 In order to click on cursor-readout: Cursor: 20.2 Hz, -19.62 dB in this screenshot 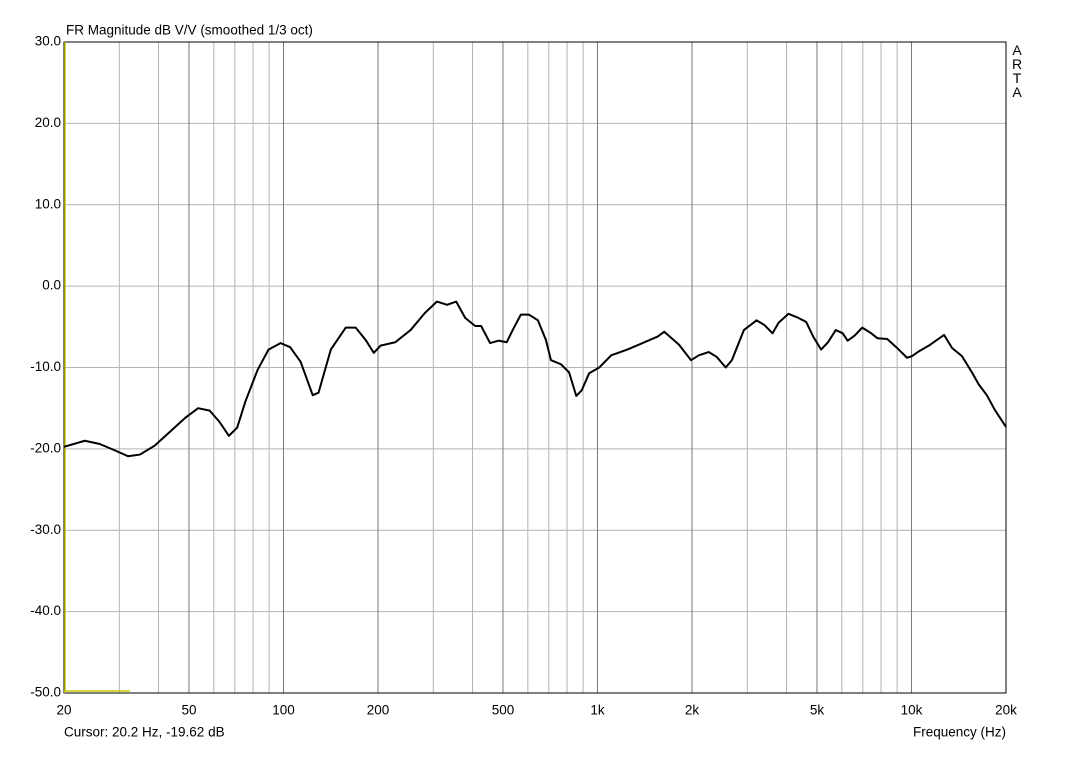, I will do `click(144, 732)`.